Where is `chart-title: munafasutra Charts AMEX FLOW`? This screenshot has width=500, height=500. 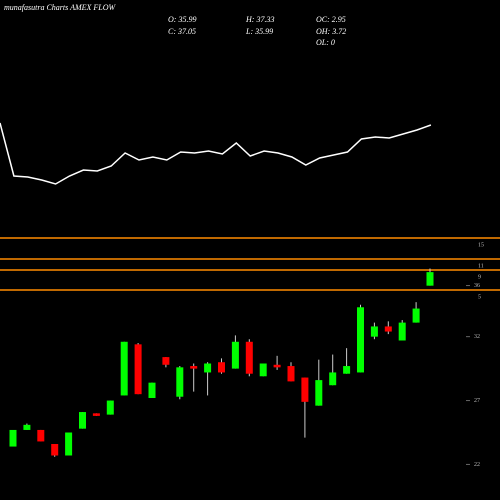 chart-title: munafasutra Charts AMEX FLOW is located at coordinates (60, 7).